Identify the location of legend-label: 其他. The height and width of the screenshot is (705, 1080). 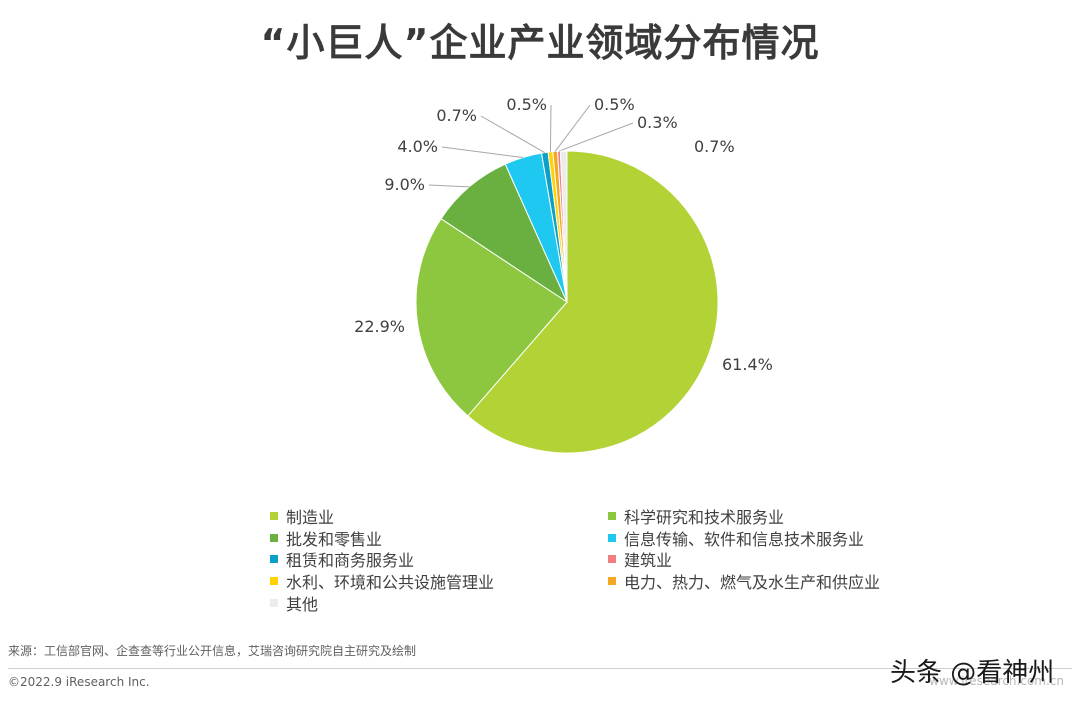
(302, 604).